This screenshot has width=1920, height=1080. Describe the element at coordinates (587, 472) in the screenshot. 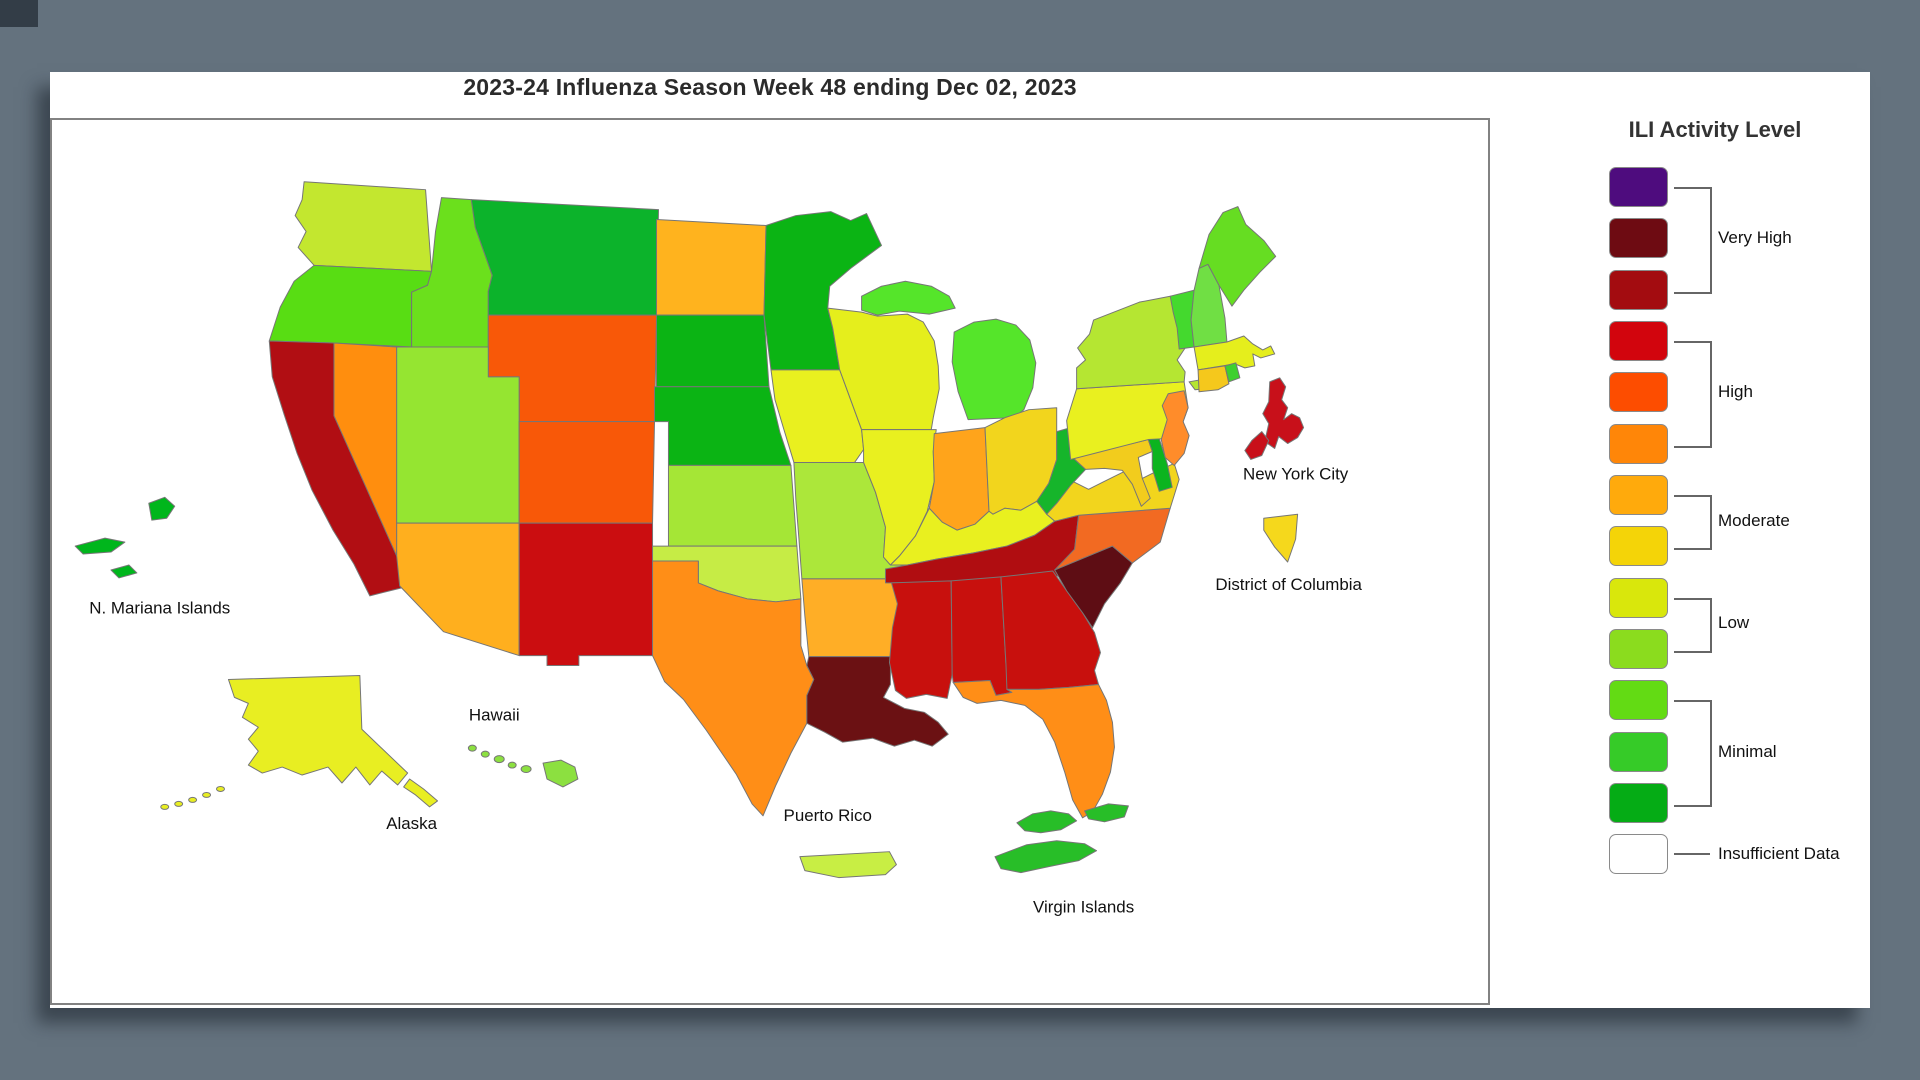

I see `state-CO` at that location.